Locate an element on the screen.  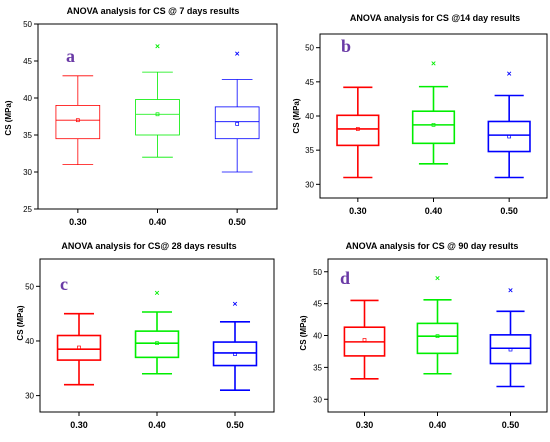
y-tick-label: 25 is located at coordinates (27, 209).